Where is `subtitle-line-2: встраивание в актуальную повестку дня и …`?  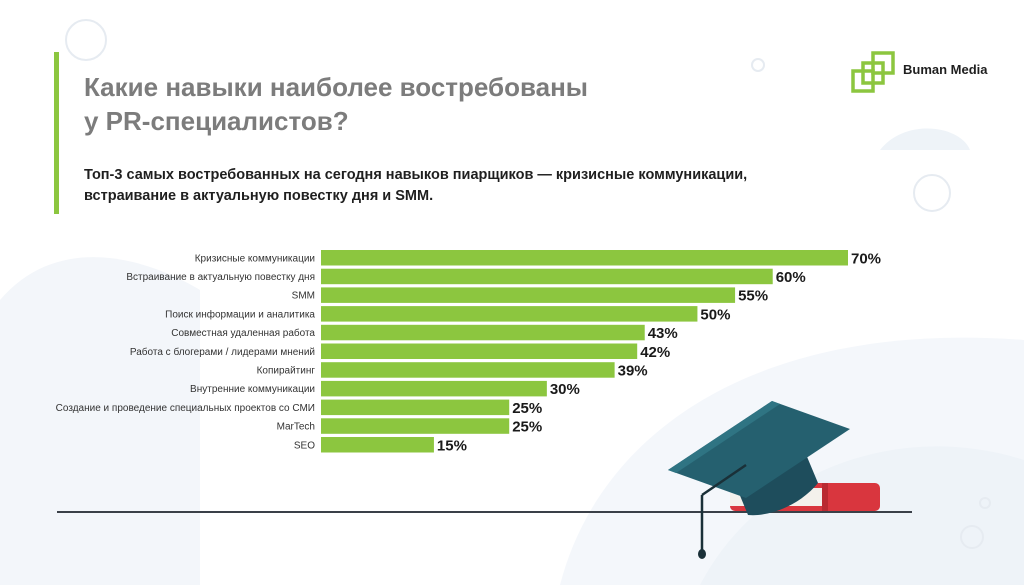
subtitle-line-2: встраивание в актуальную повестку дня и … is located at coordinates (259, 196).